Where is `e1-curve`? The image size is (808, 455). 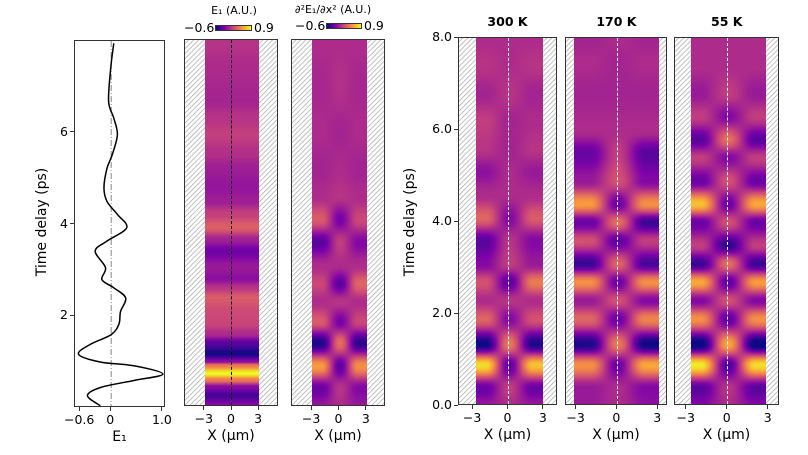
e1-curve is located at coordinates (120, 224).